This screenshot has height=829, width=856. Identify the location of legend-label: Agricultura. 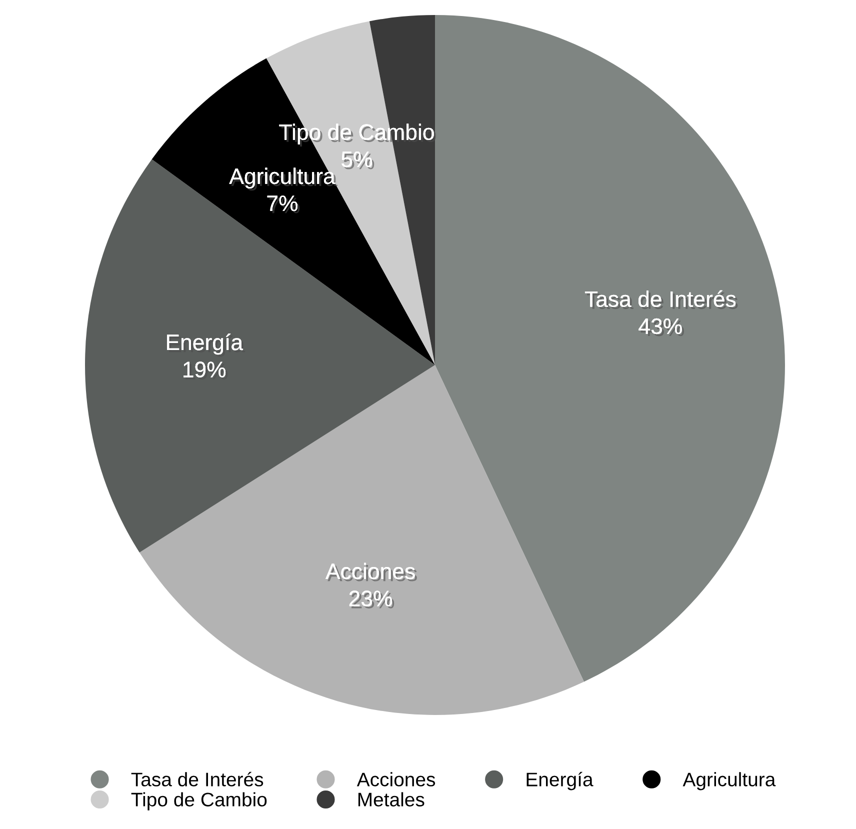
(729, 781).